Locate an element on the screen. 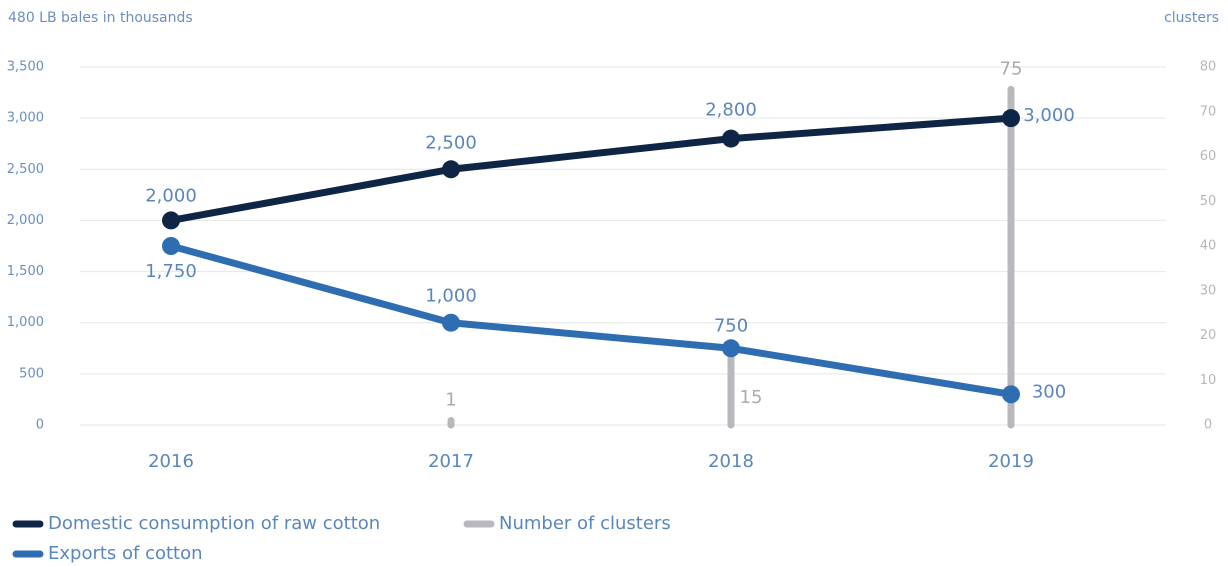 The width and height of the screenshot is (1228, 566). data-label: 1,000 is located at coordinates (451, 296).